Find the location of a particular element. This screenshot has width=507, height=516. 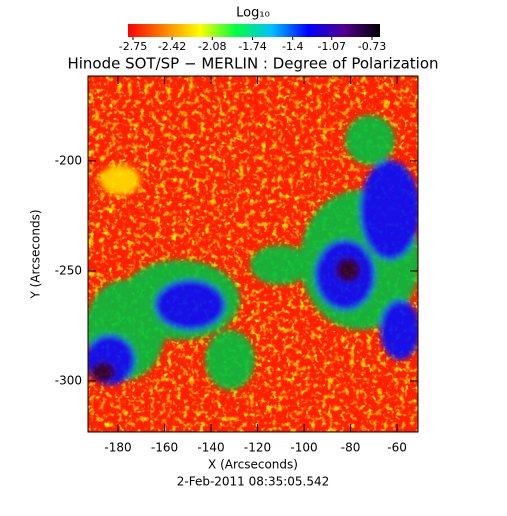

y-tick-label: -200 is located at coordinates (68, 160).